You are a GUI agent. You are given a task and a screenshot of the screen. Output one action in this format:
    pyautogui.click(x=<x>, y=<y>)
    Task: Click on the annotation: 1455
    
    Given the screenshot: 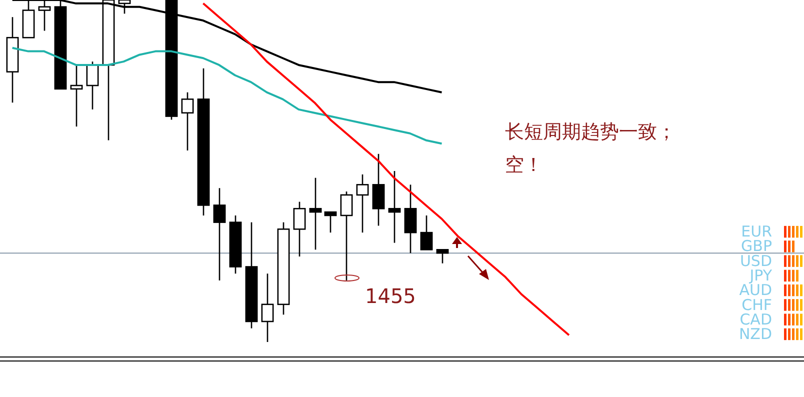 What is the action you would take?
    pyautogui.click(x=390, y=296)
    